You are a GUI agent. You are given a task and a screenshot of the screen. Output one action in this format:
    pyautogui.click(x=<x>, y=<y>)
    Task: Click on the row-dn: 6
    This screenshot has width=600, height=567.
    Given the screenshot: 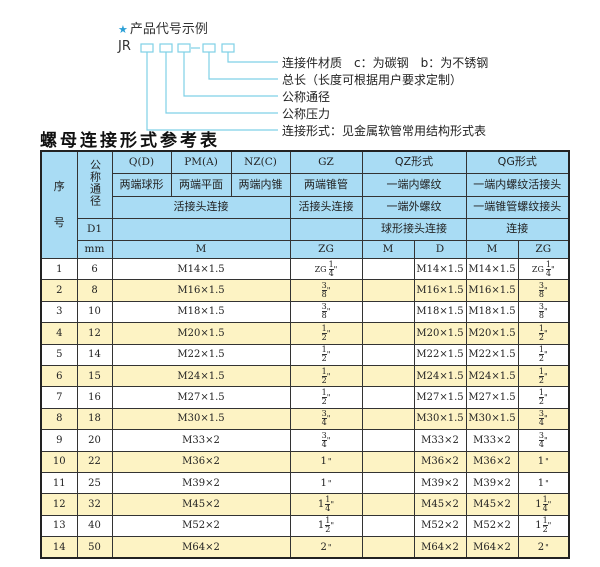 What is the action you would take?
    pyautogui.click(x=94, y=269)
    